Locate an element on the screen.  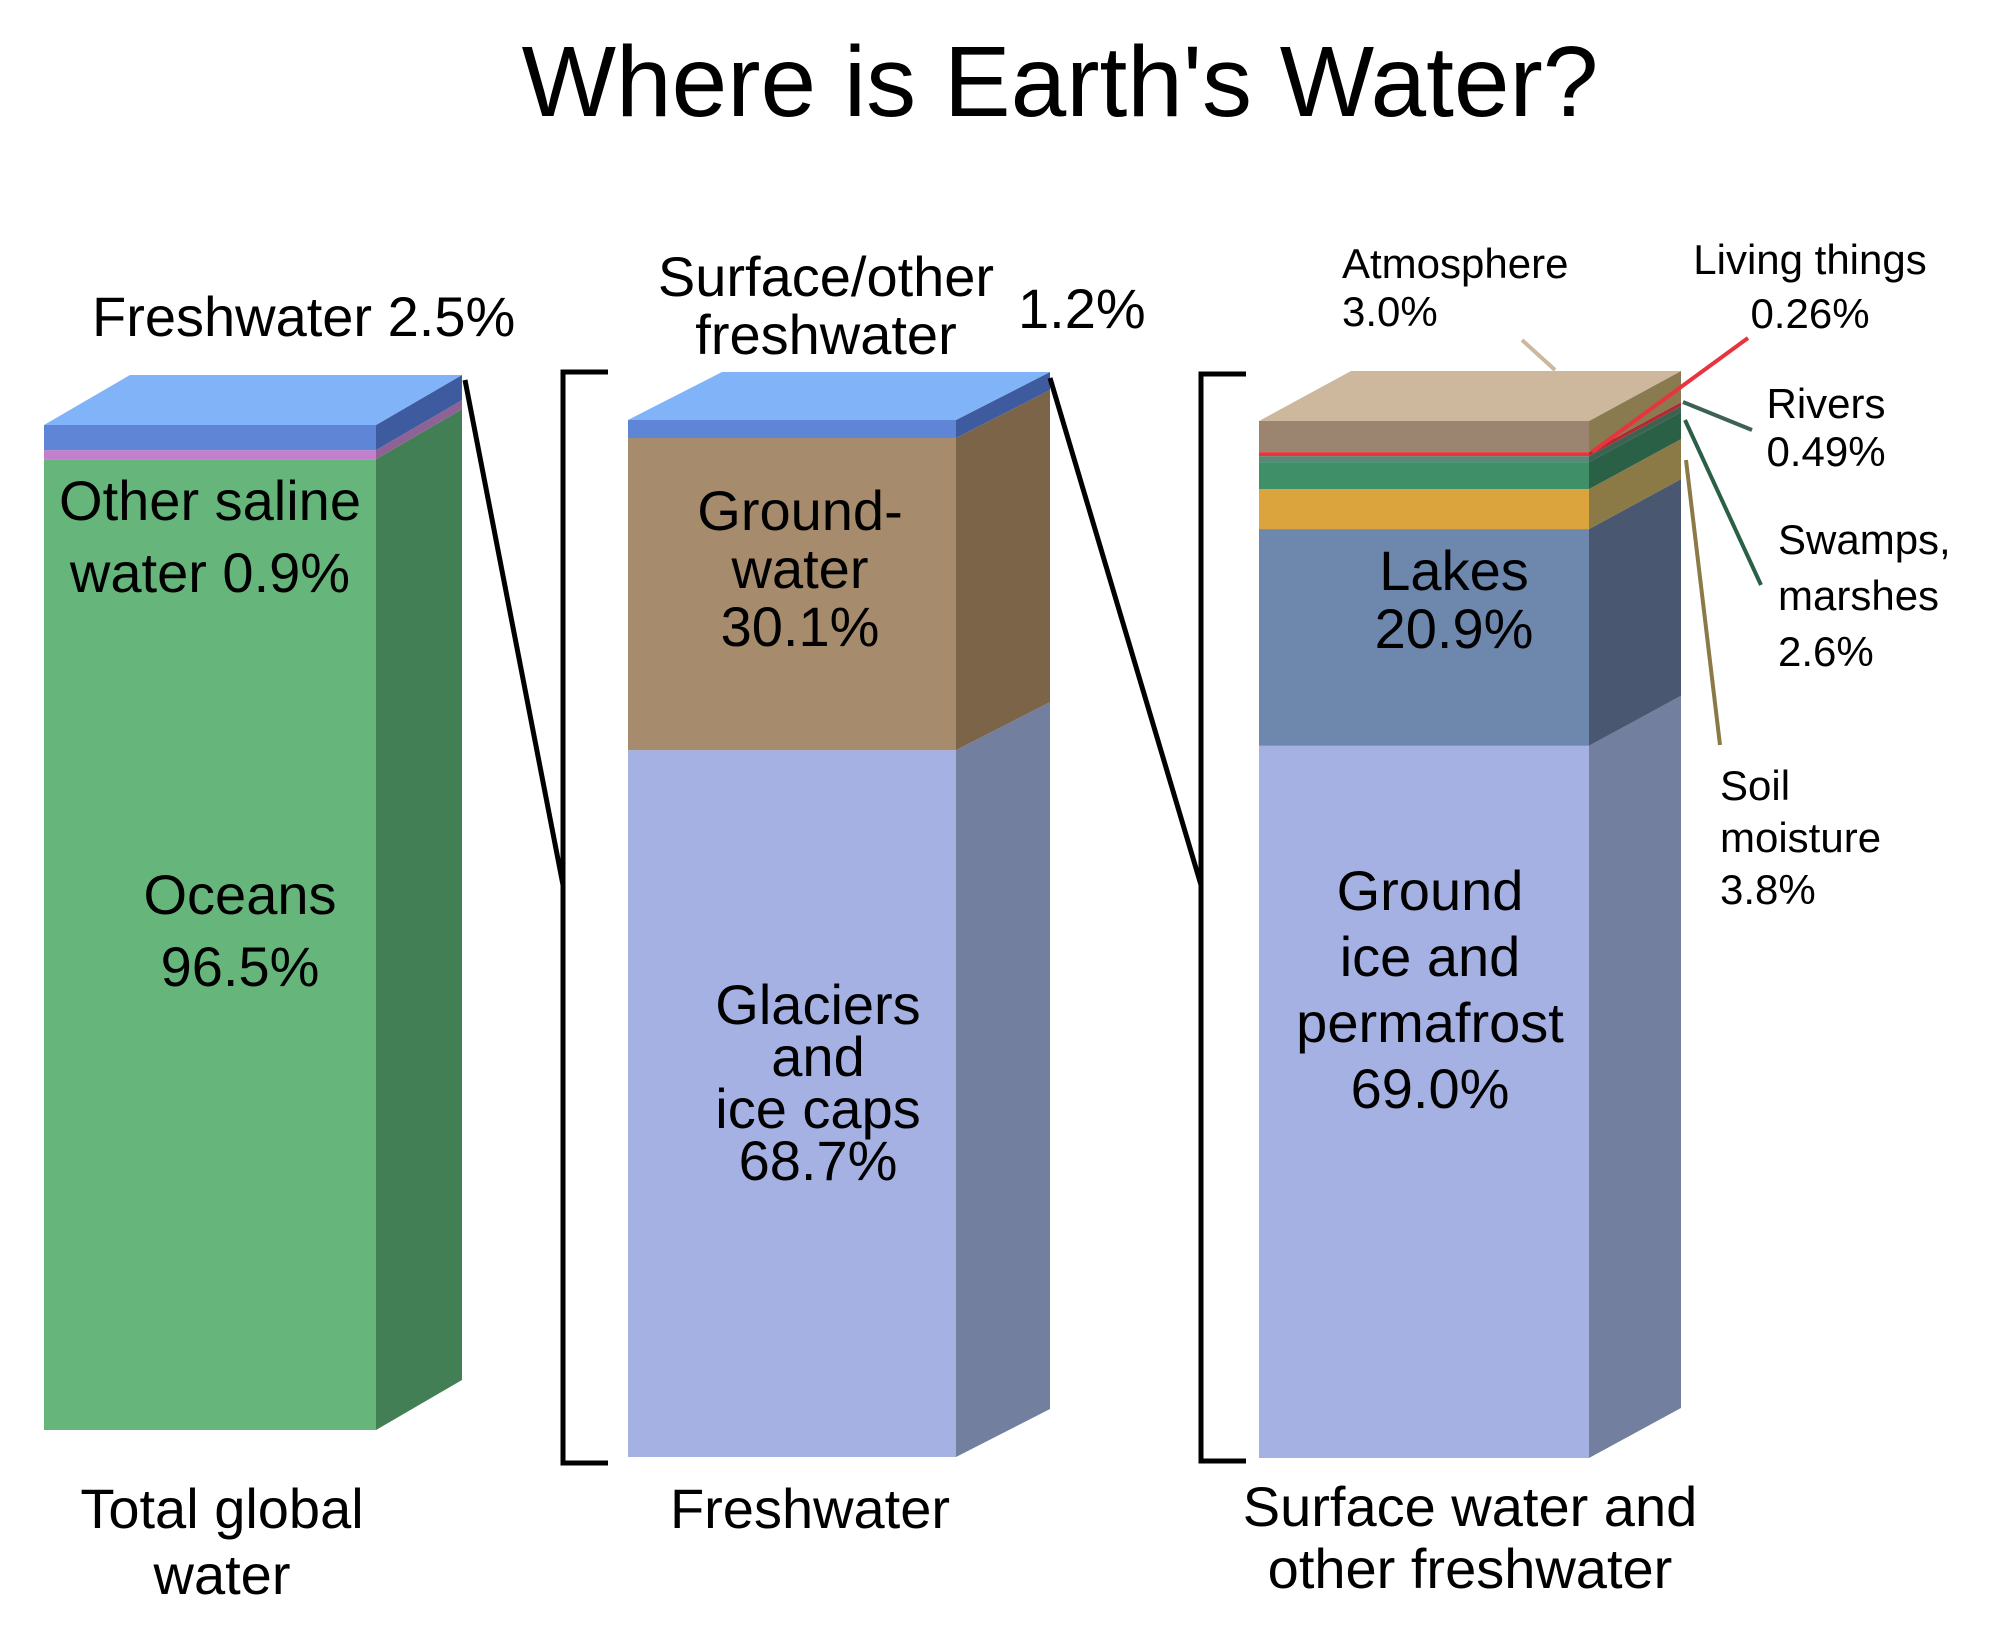
total-global-water-axis-label: Total global water is located at coordinates (221, 1541).